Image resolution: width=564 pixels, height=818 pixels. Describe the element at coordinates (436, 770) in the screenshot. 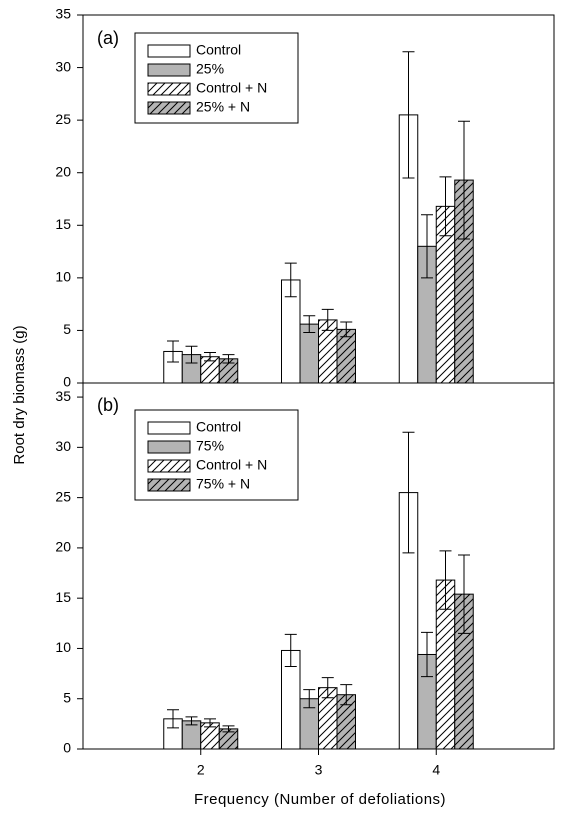

I see `x-tick-label: 4` at that location.